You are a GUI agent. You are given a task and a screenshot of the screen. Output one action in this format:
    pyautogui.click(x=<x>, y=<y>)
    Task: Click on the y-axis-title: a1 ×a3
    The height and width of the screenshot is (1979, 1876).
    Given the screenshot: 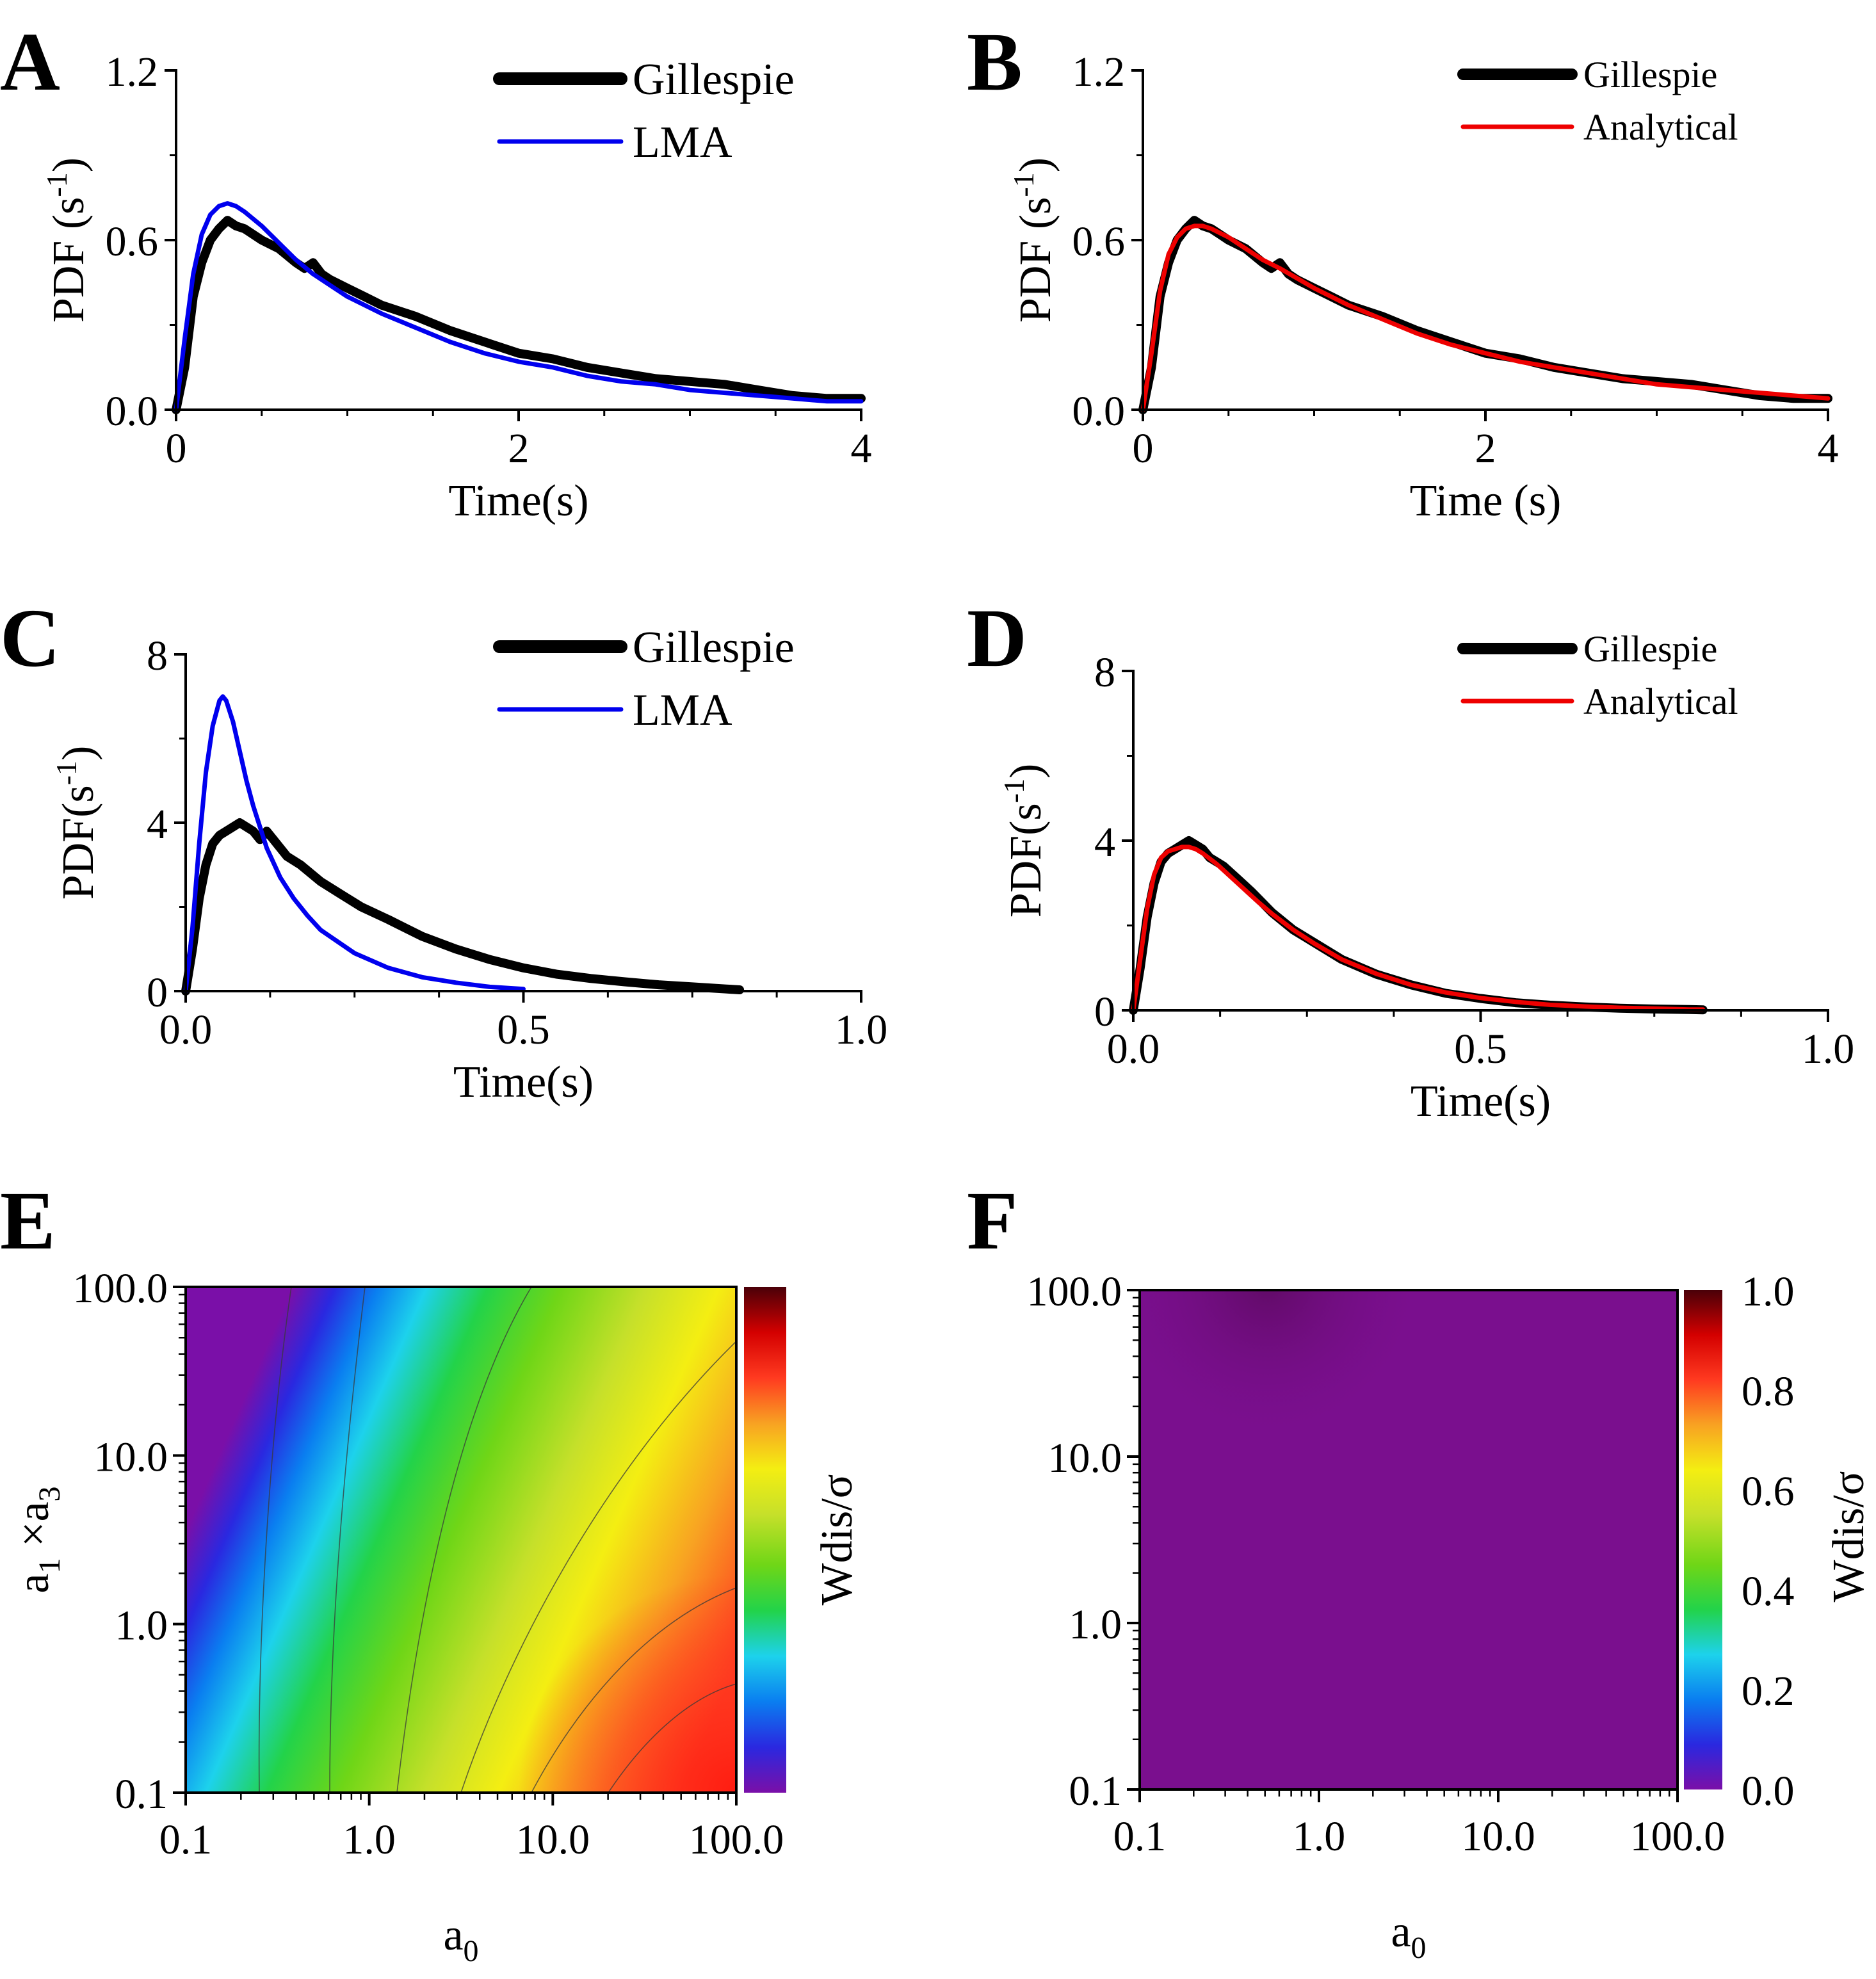 What is the action you would take?
    pyautogui.click(x=38, y=1539)
    